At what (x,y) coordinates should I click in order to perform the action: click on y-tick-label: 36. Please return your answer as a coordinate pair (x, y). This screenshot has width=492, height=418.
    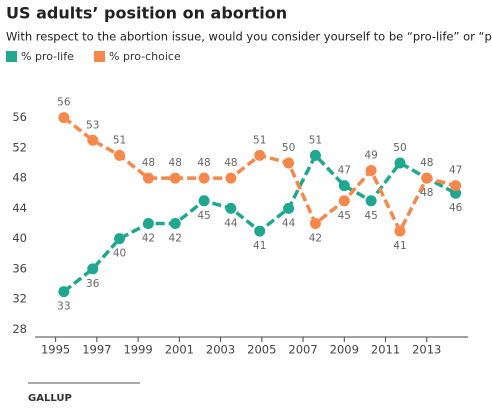
    Looking at the image, I should click on (19, 268).